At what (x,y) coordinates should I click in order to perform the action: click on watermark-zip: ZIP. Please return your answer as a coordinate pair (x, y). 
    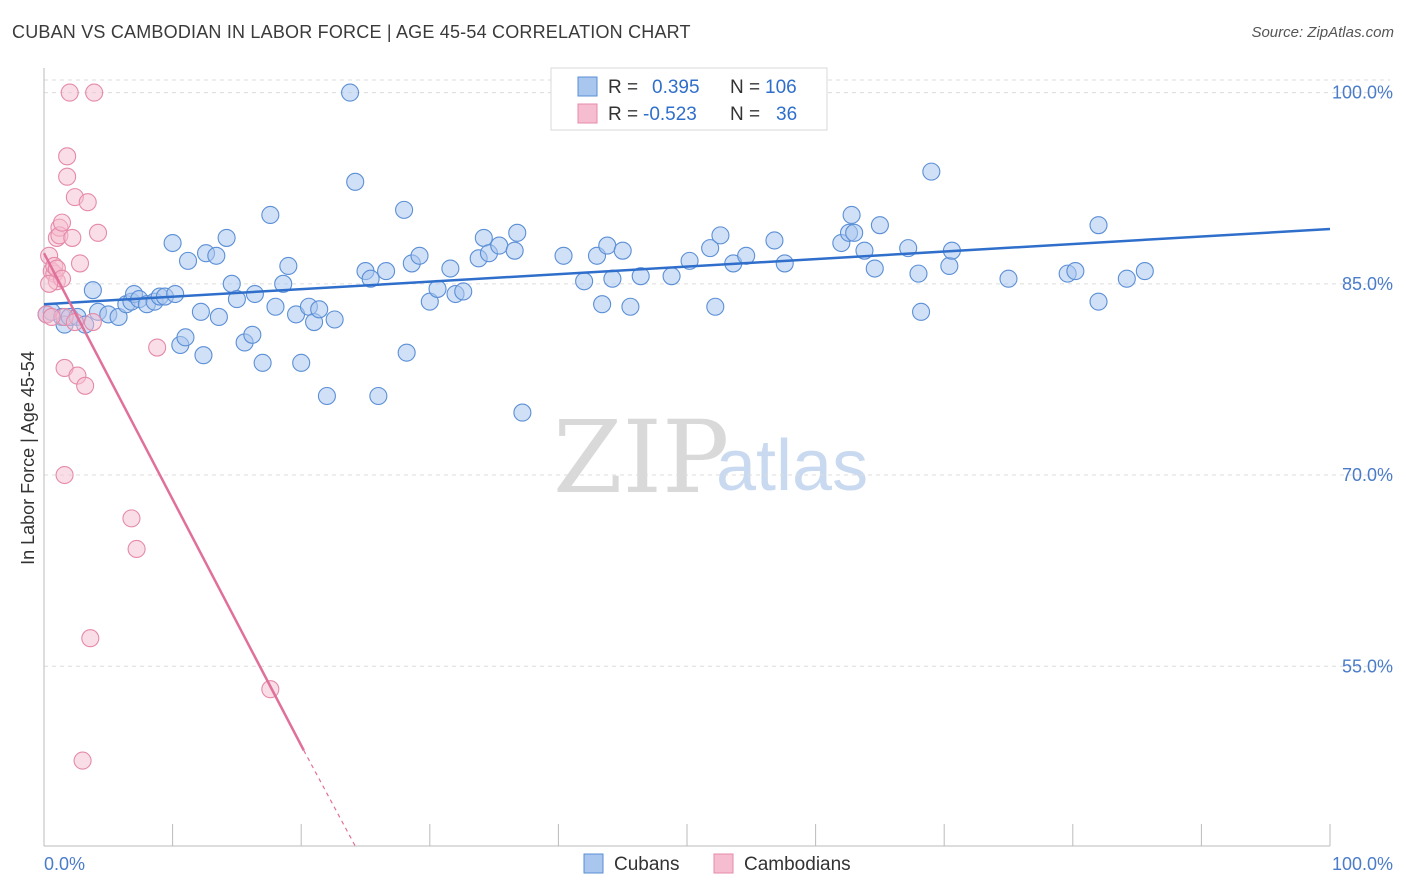
    Looking at the image, I should click on (641, 457).